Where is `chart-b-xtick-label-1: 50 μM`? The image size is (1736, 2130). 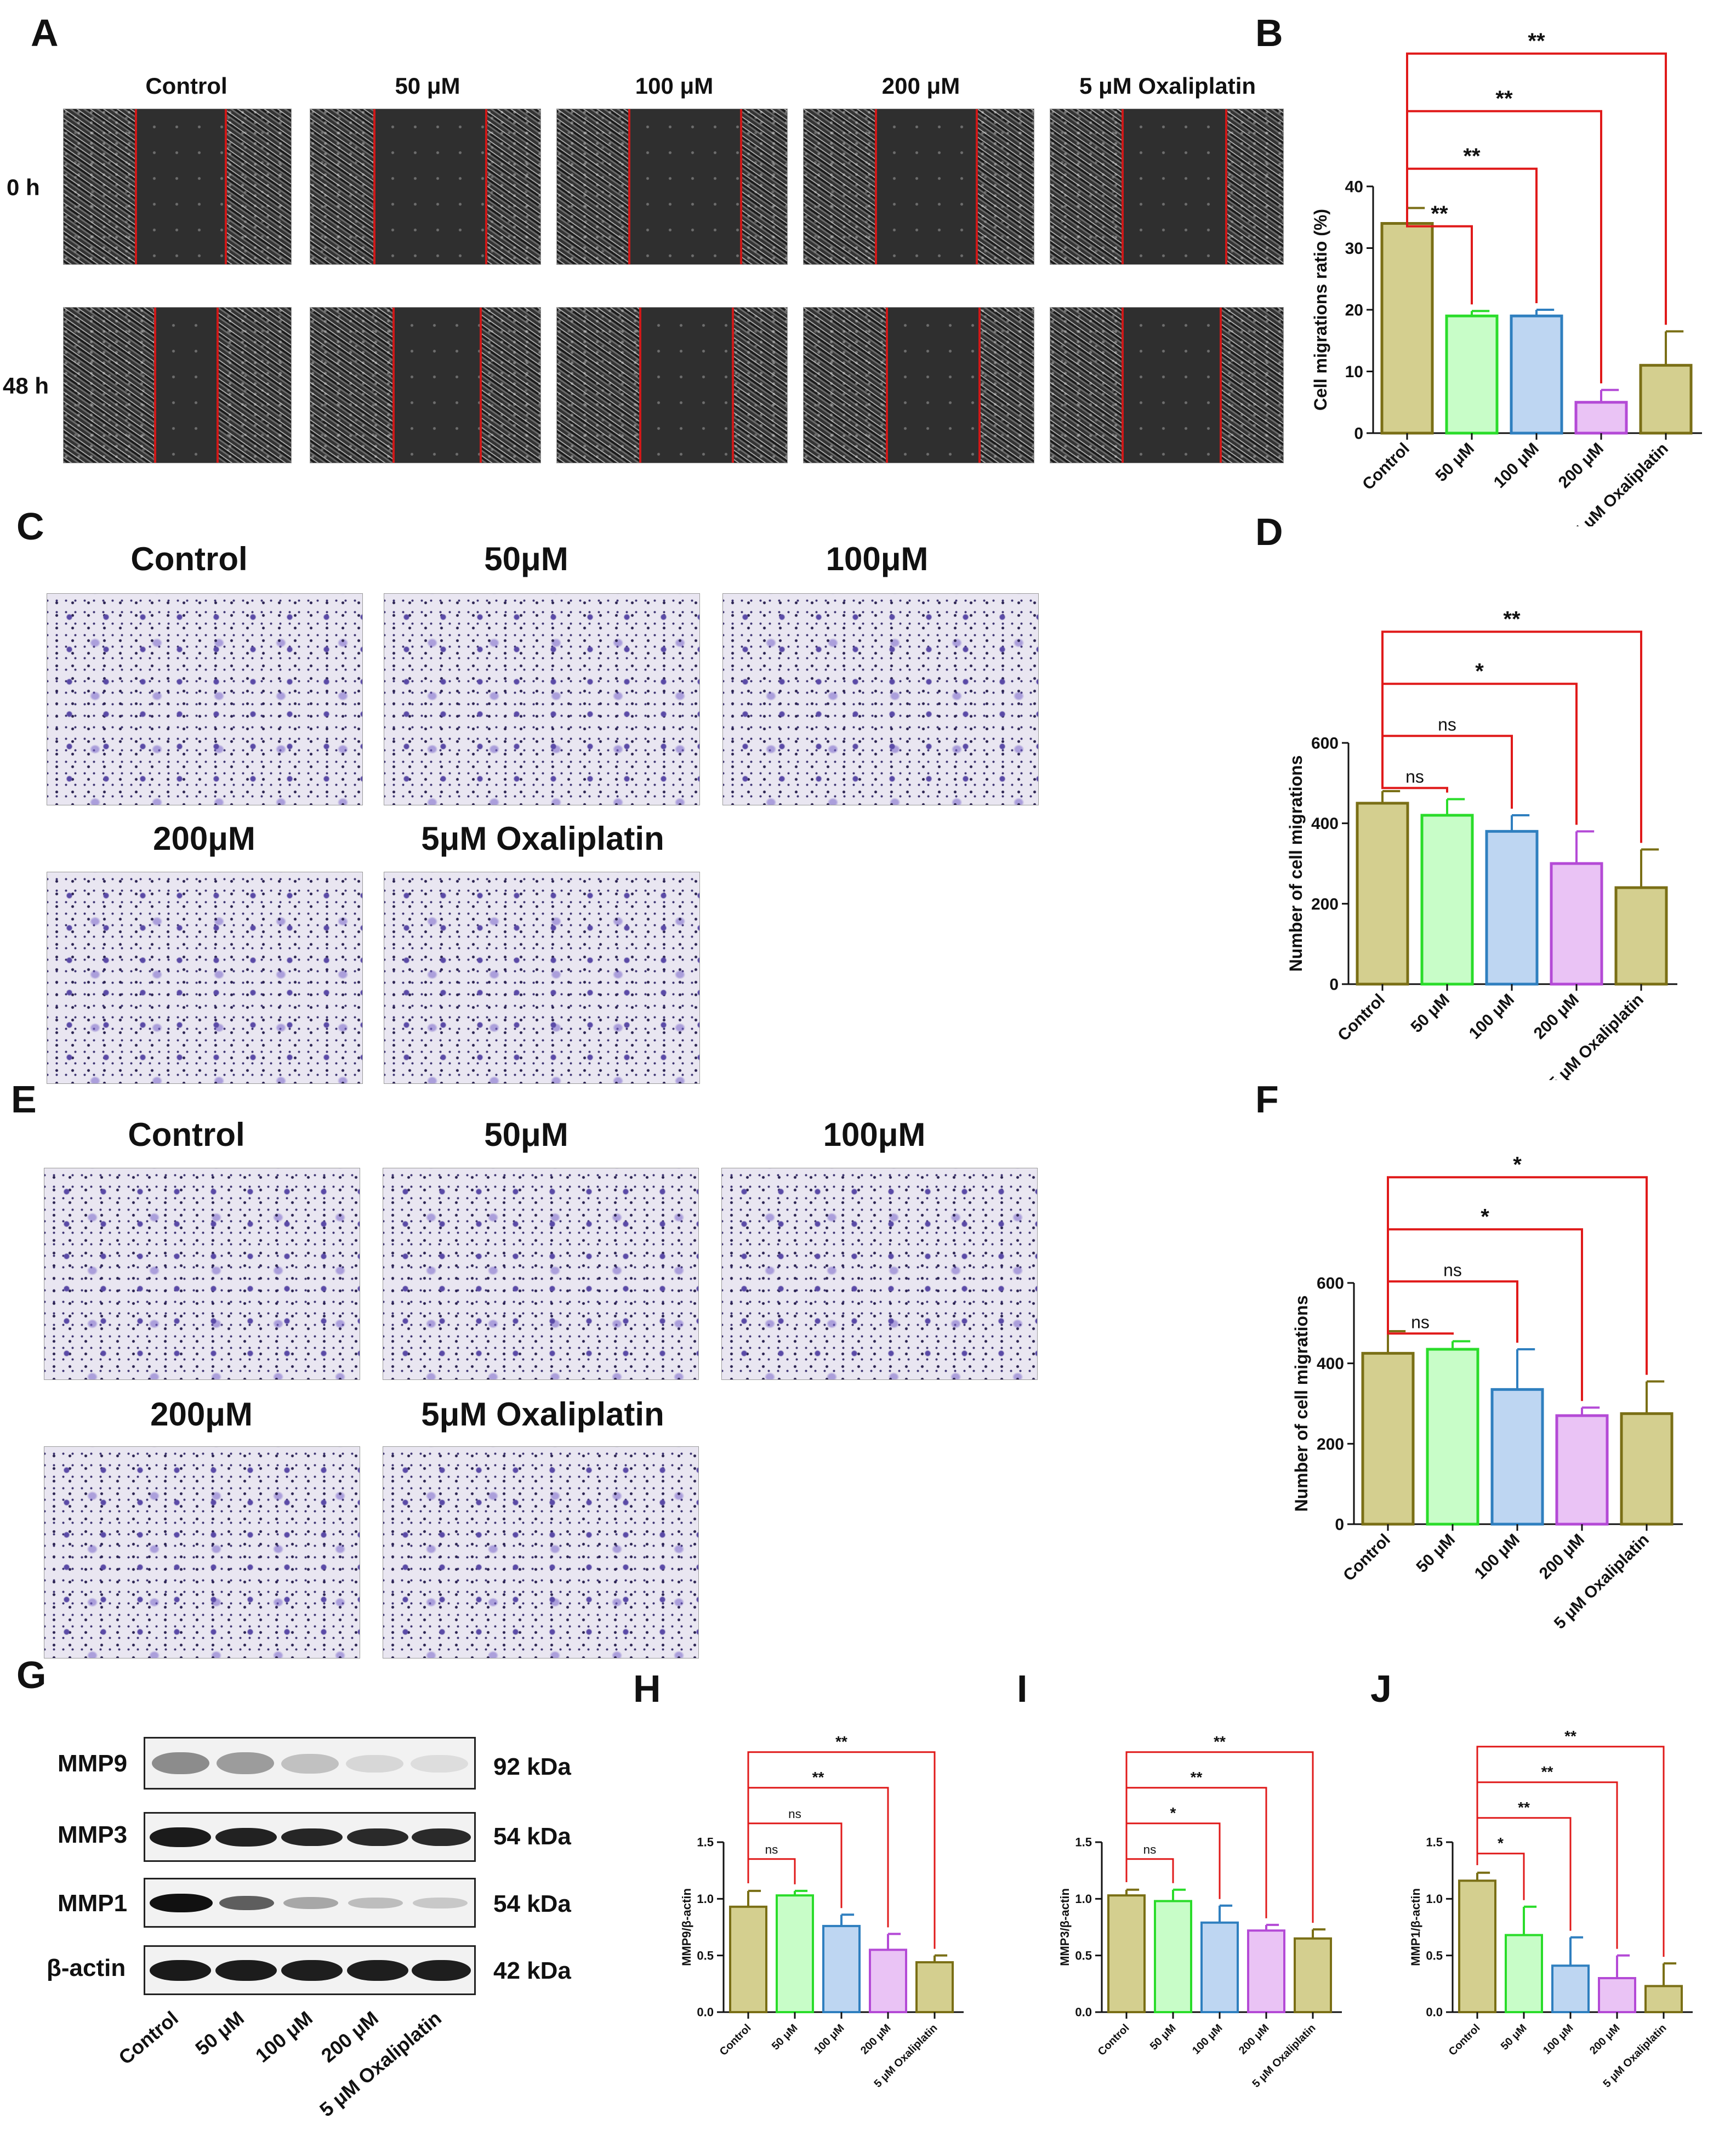 chart-b-xtick-label-1: 50 μM is located at coordinates (1454, 462).